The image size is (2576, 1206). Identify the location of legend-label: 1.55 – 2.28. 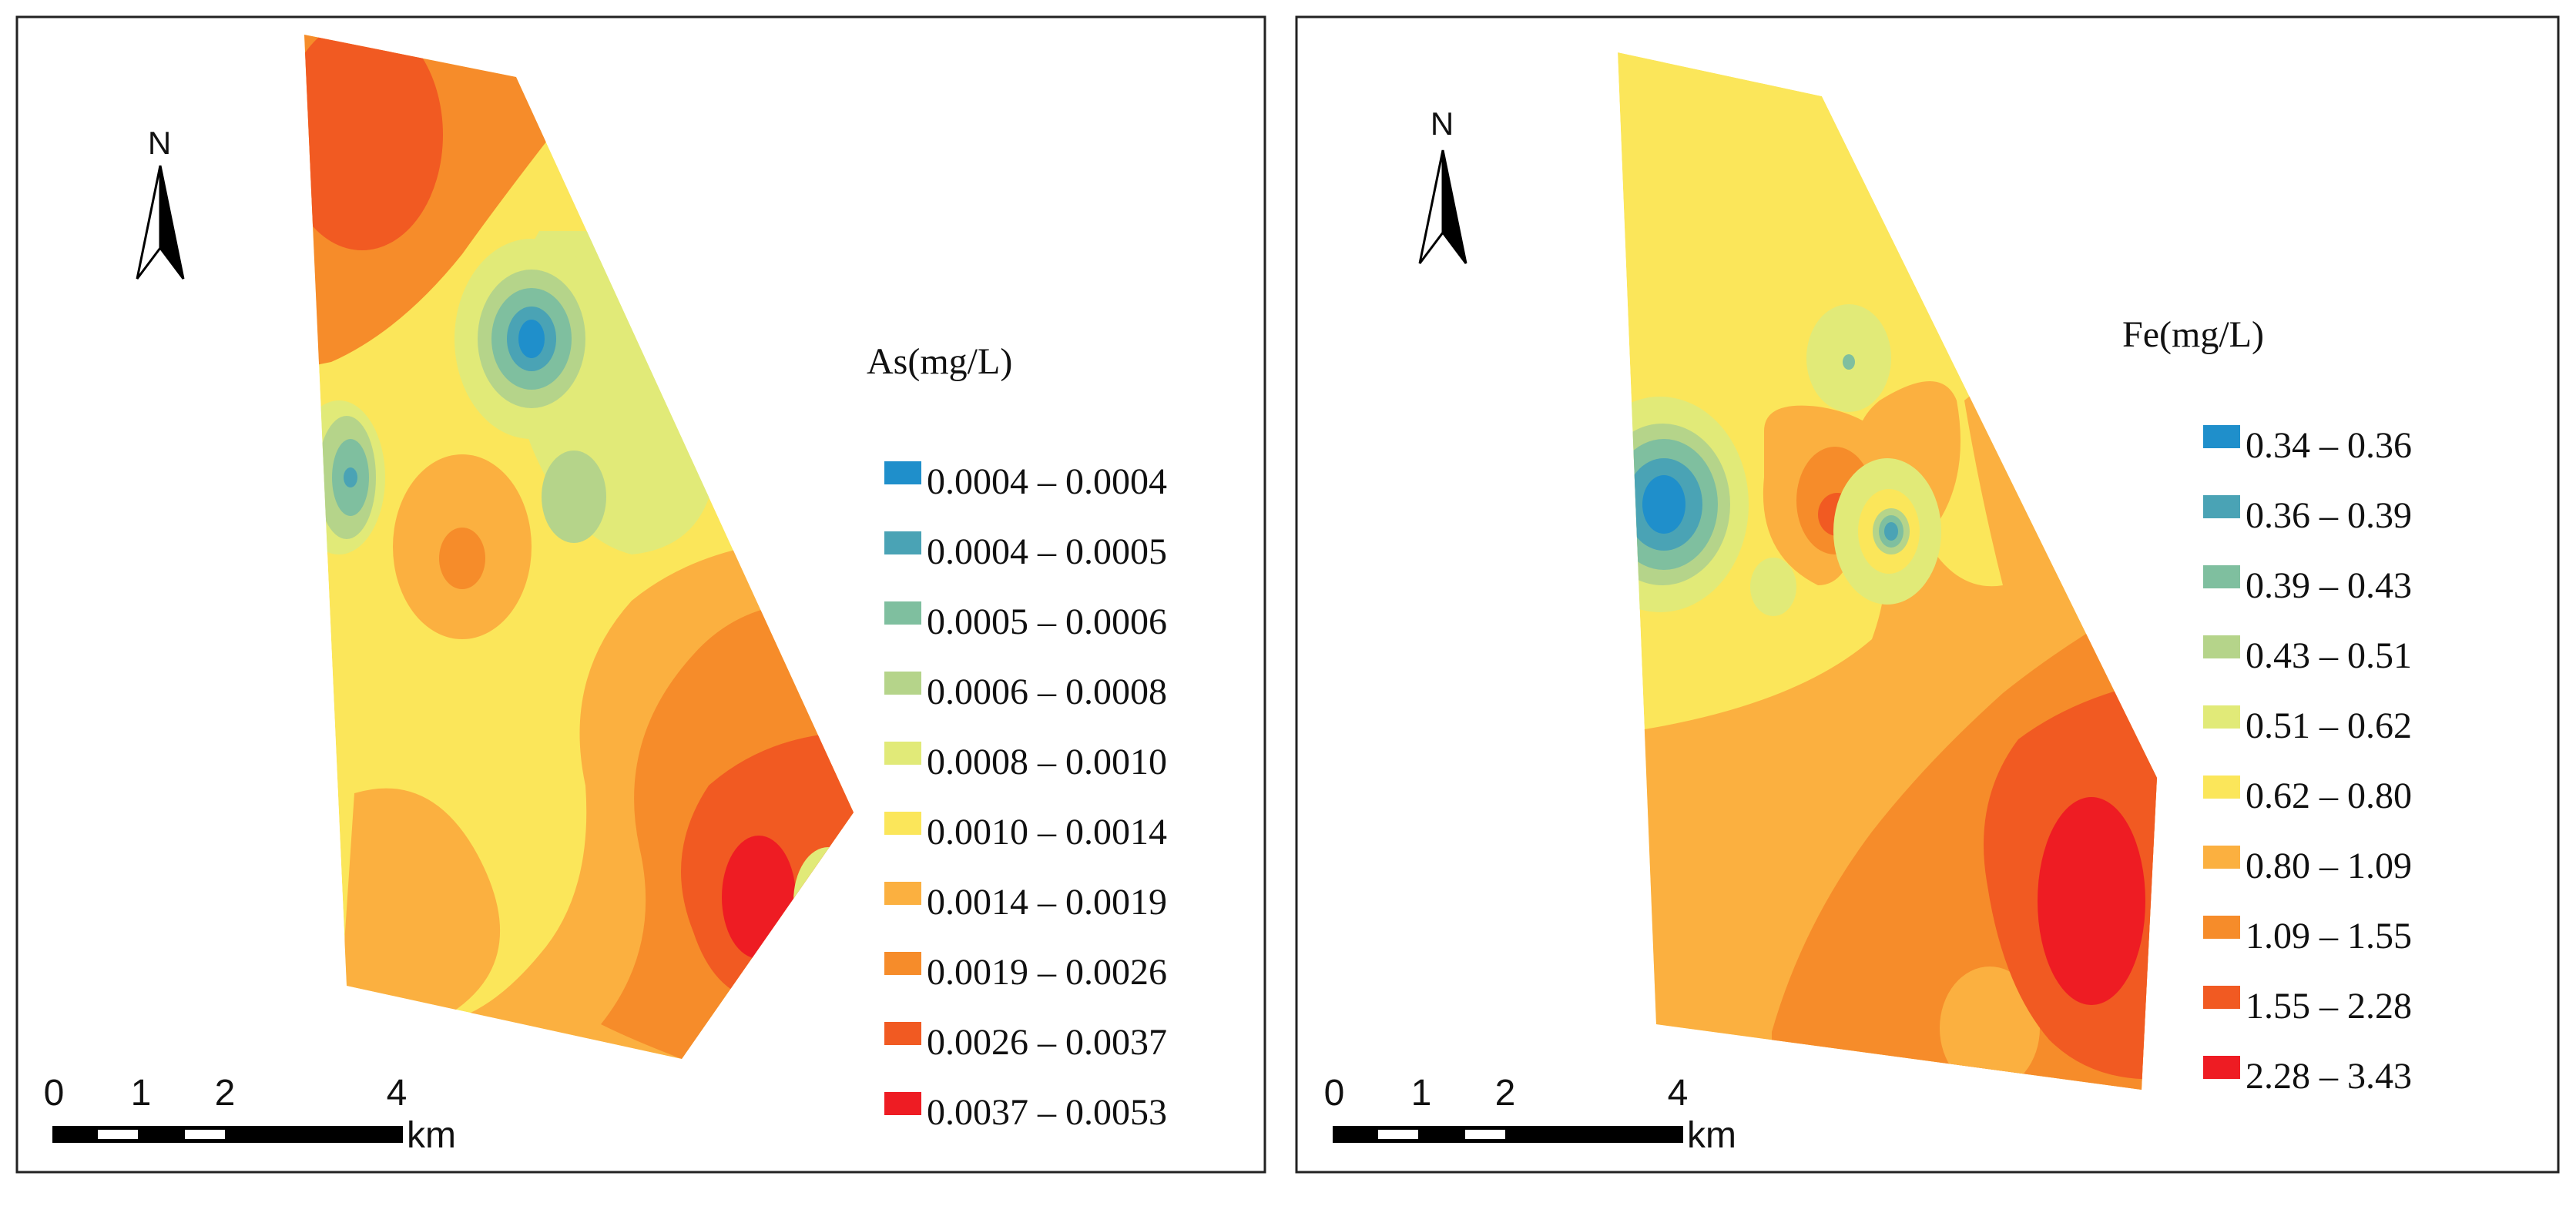
(2329, 1006).